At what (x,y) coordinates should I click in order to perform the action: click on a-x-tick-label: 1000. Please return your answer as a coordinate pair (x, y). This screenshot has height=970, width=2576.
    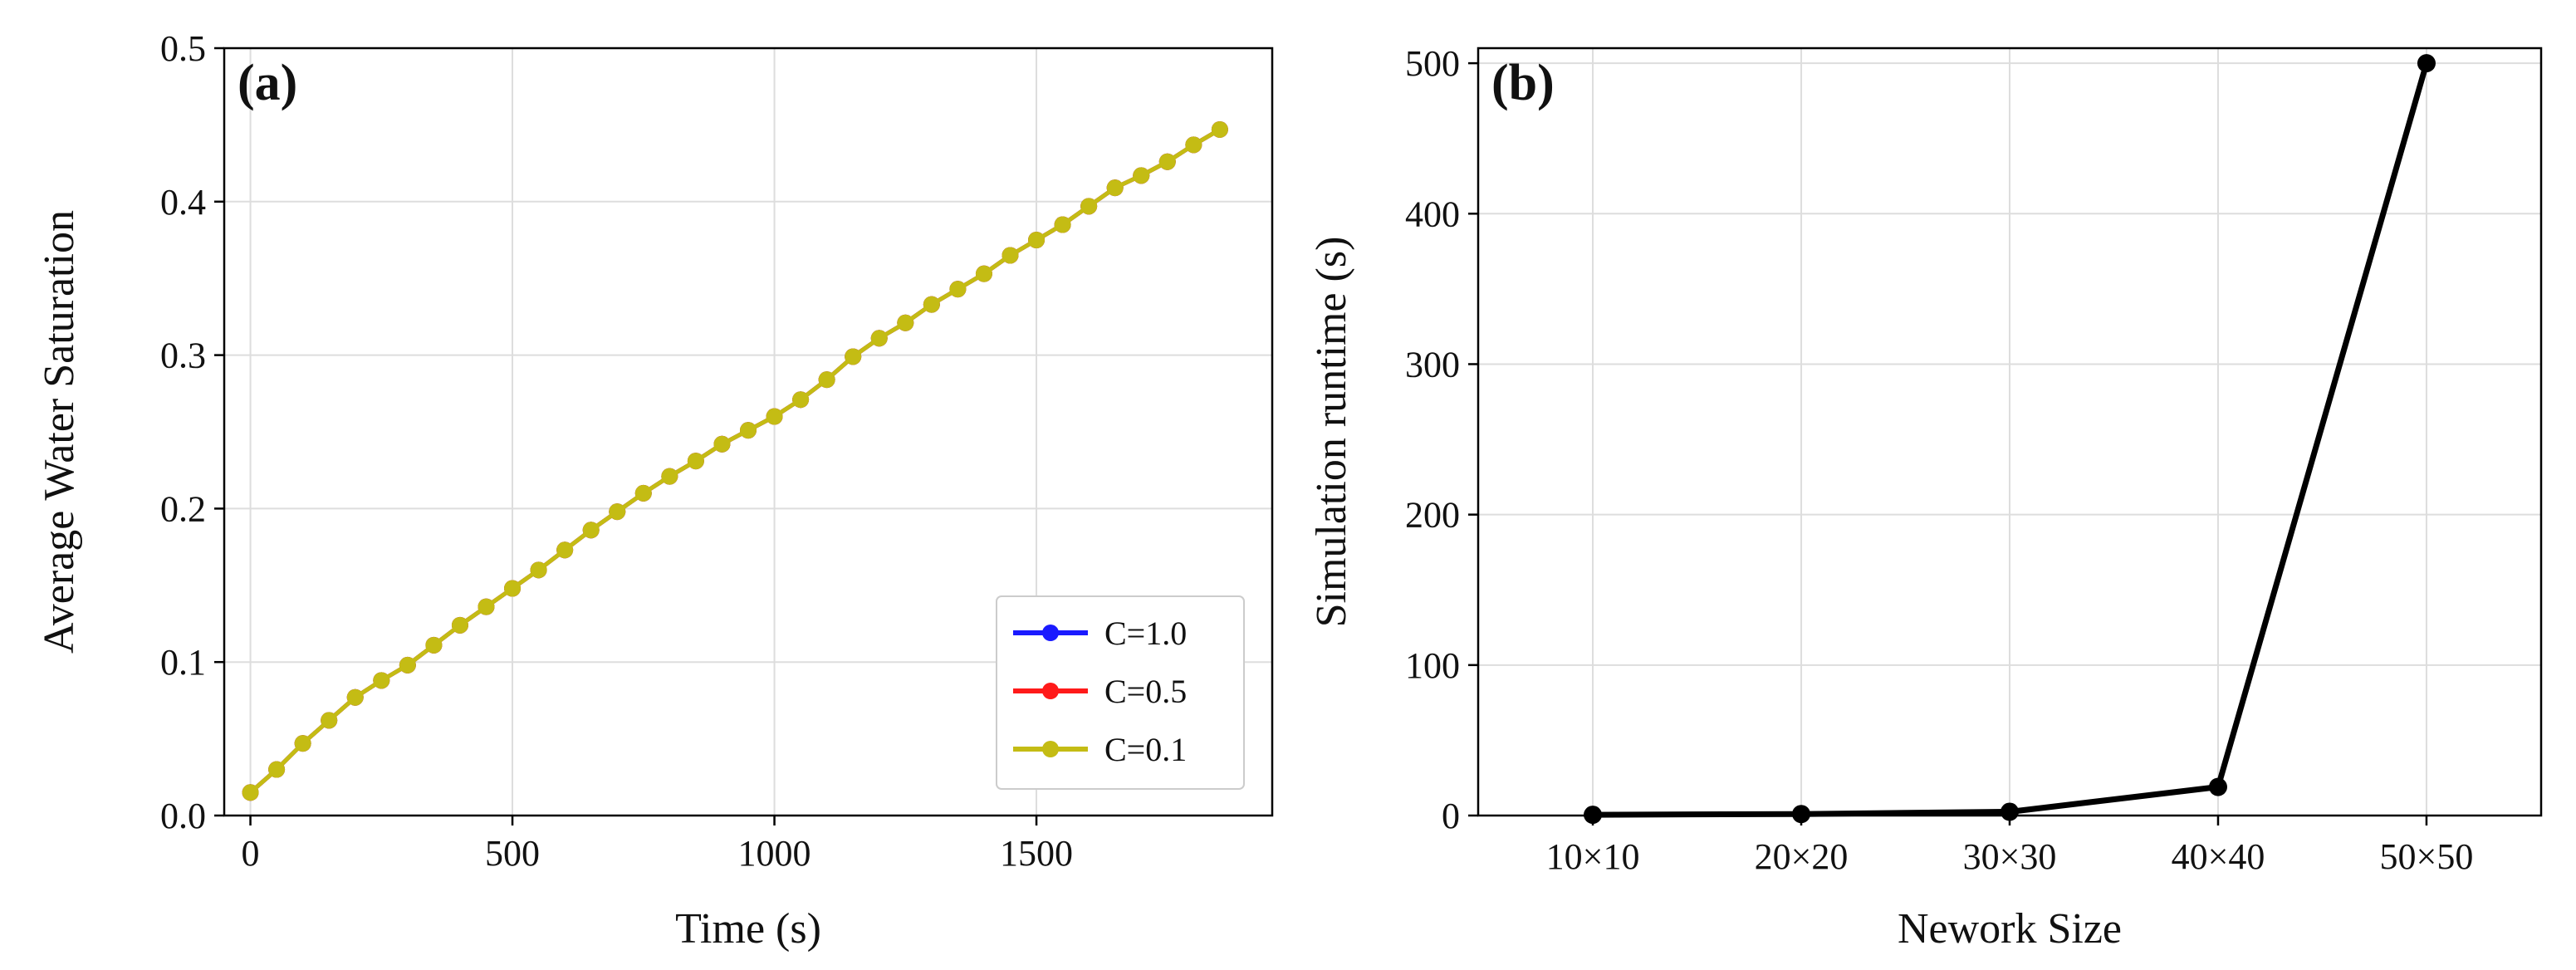
    Looking at the image, I should click on (775, 853).